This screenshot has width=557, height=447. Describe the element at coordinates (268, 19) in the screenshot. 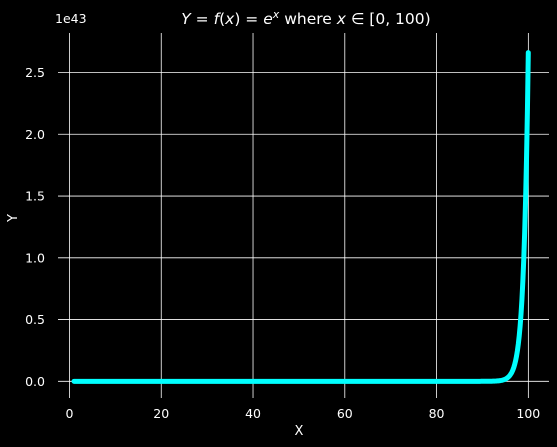

I see `title-base: e` at that location.